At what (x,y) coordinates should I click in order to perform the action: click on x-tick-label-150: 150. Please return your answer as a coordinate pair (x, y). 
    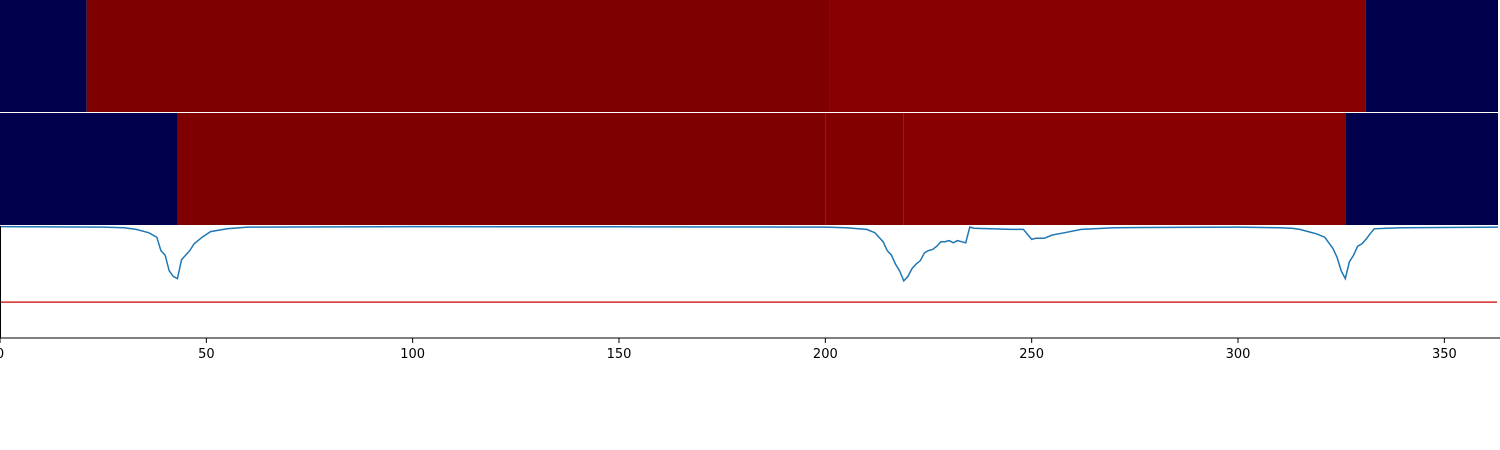
    Looking at the image, I should click on (619, 354).